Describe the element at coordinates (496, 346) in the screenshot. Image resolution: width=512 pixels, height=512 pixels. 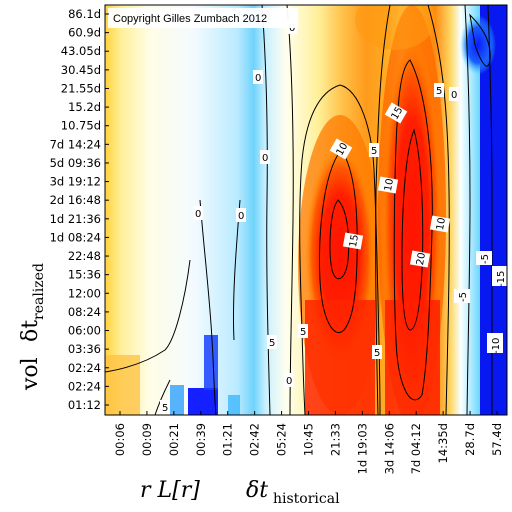
I see `contour-label-m10: -10` at that location.